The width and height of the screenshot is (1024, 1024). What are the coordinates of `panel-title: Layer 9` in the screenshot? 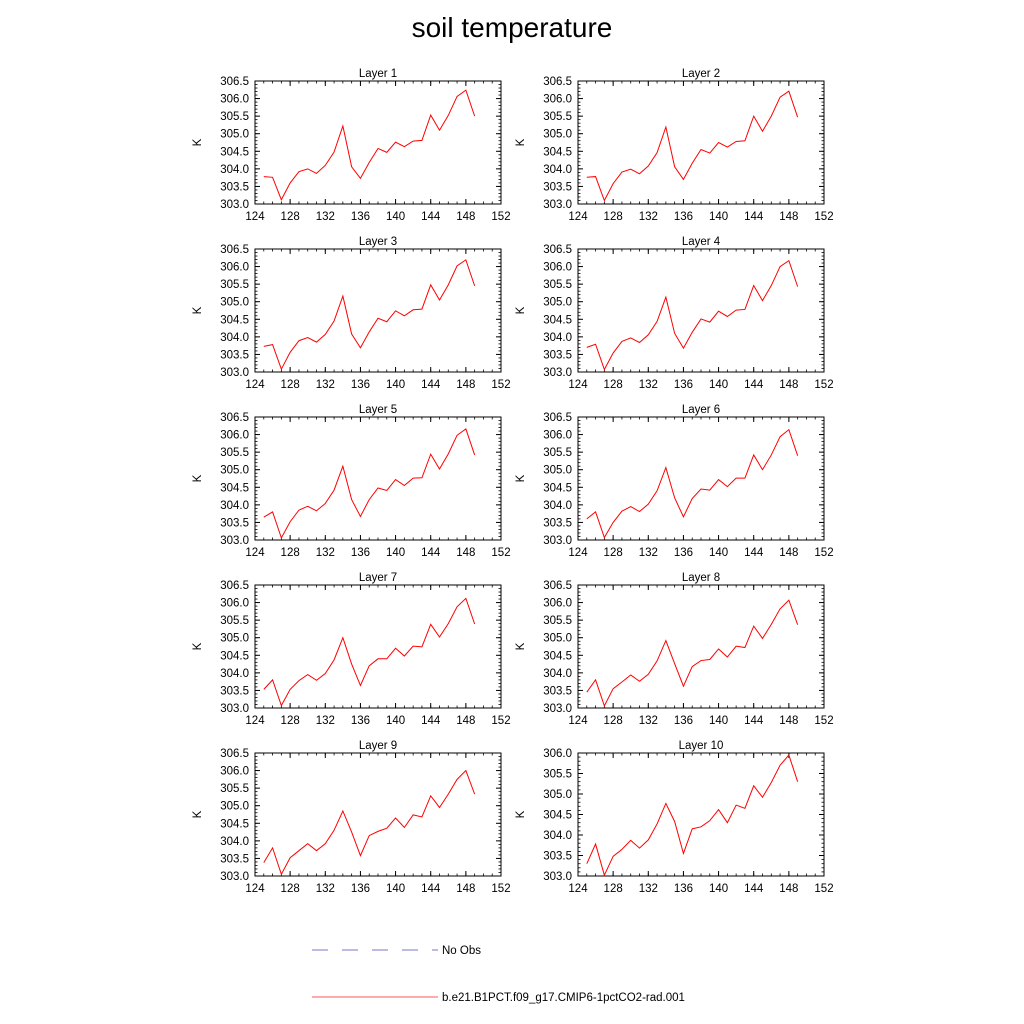 It's located at (378, 746).